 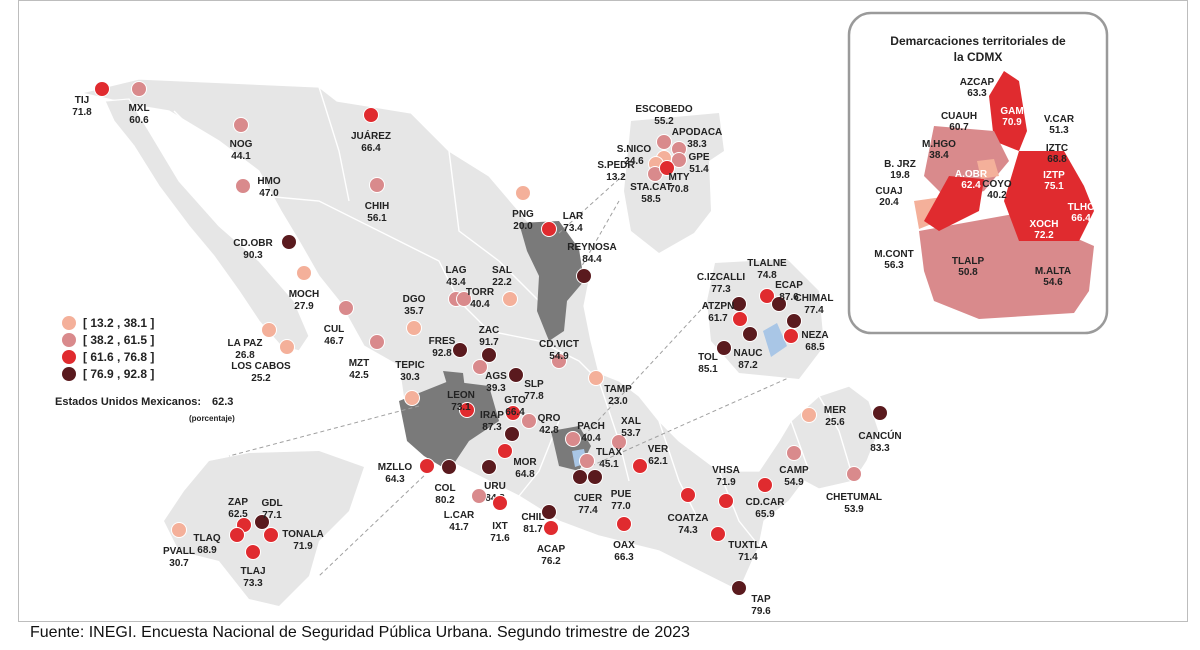 I want to click on city-name: S.PEDR, so click(x=616, y=165).